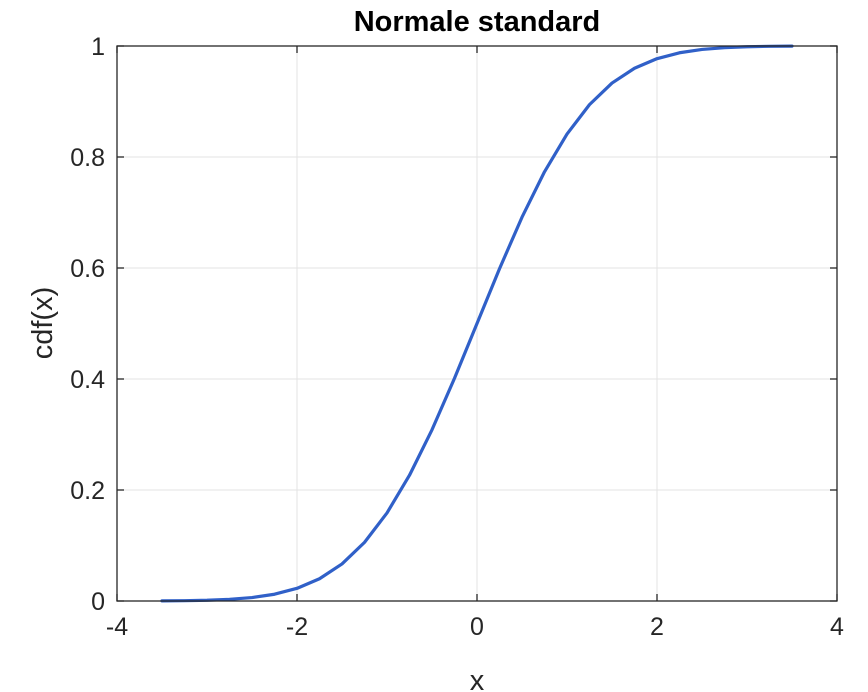 The height and width of the screenshot is (692, 868). Describe the element at coordinates (477, 22) in the screenshot. I see `chart-title: Normale standard` at that location.